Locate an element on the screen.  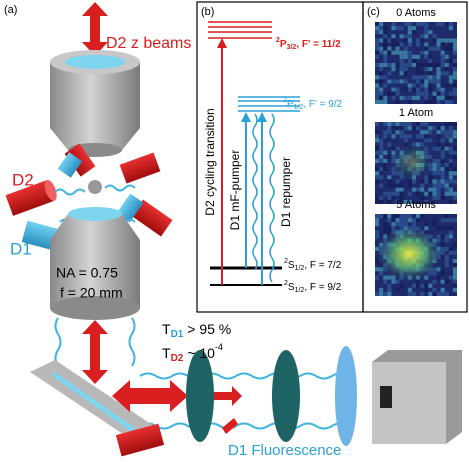
lower-objective is located at coordinates (95, 263).